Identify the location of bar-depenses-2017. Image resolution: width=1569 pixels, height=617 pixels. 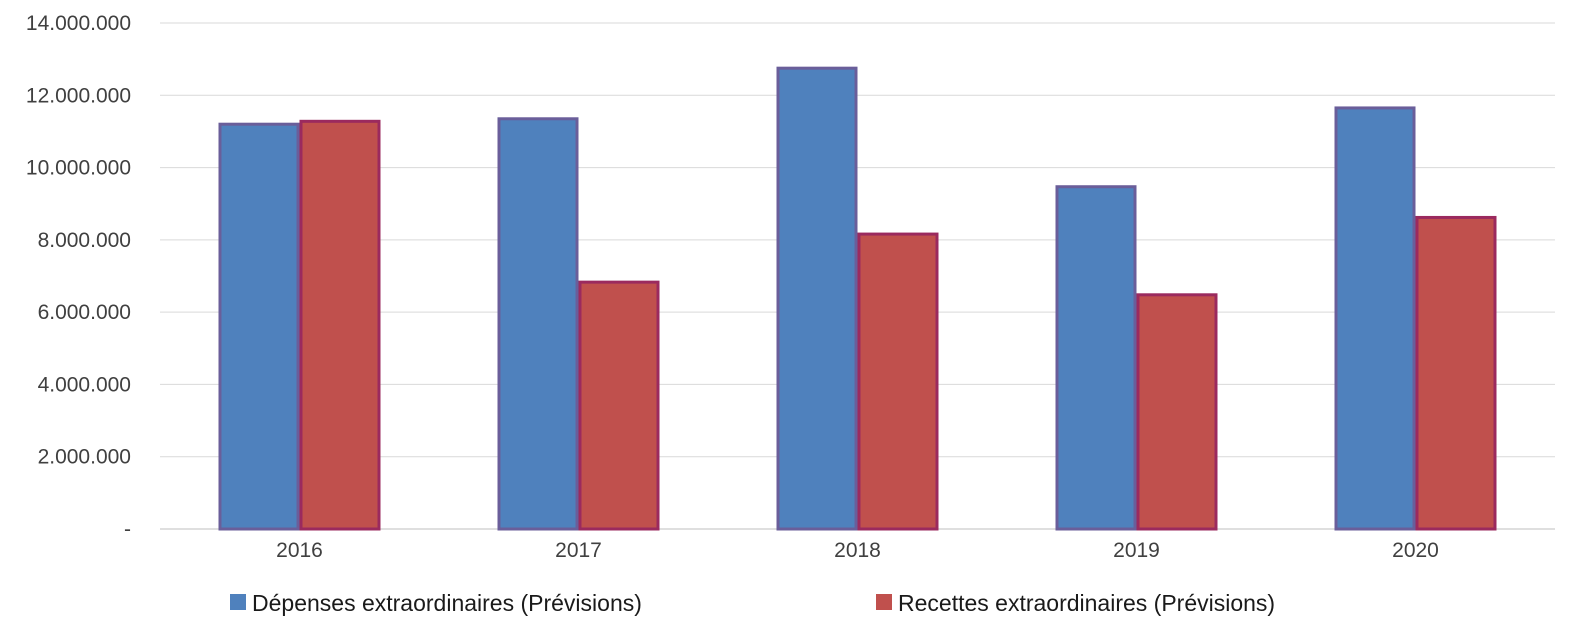
(538, 324).